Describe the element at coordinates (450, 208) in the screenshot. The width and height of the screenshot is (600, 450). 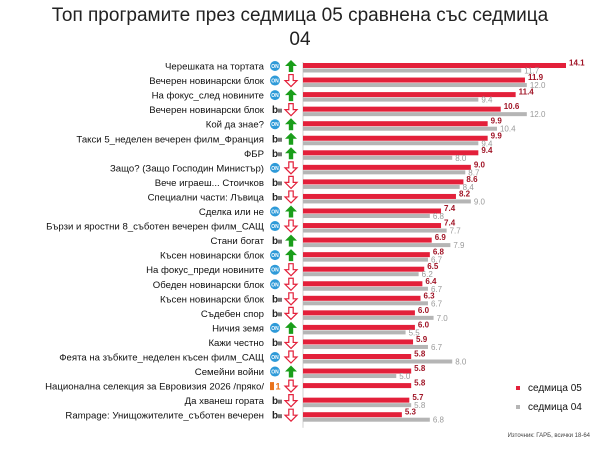
I see `value-label-week-05: 7.4` at that location.